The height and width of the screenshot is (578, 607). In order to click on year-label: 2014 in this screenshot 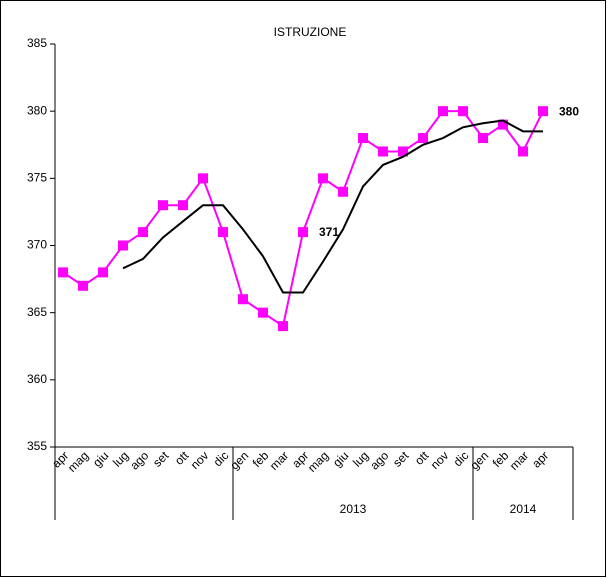, I will do `click(523, 509)`.